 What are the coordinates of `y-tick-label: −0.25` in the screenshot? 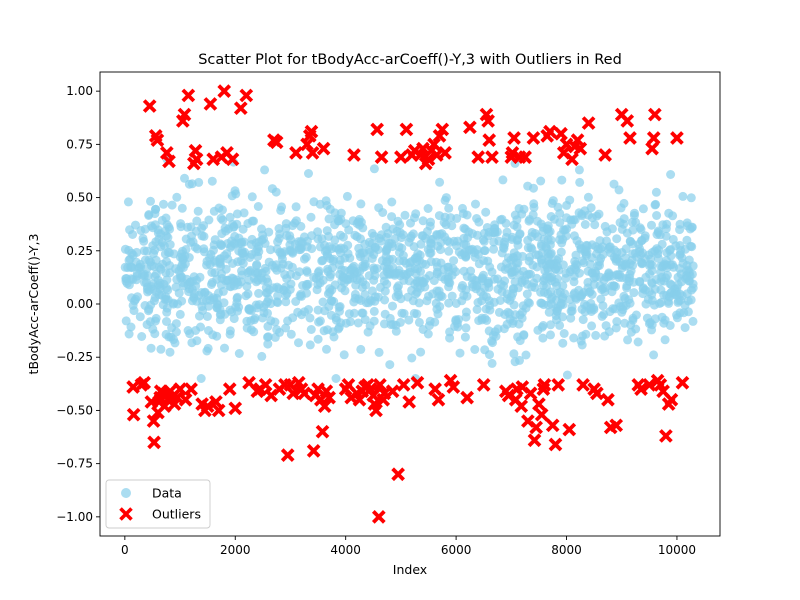 It's located at (74, 357).